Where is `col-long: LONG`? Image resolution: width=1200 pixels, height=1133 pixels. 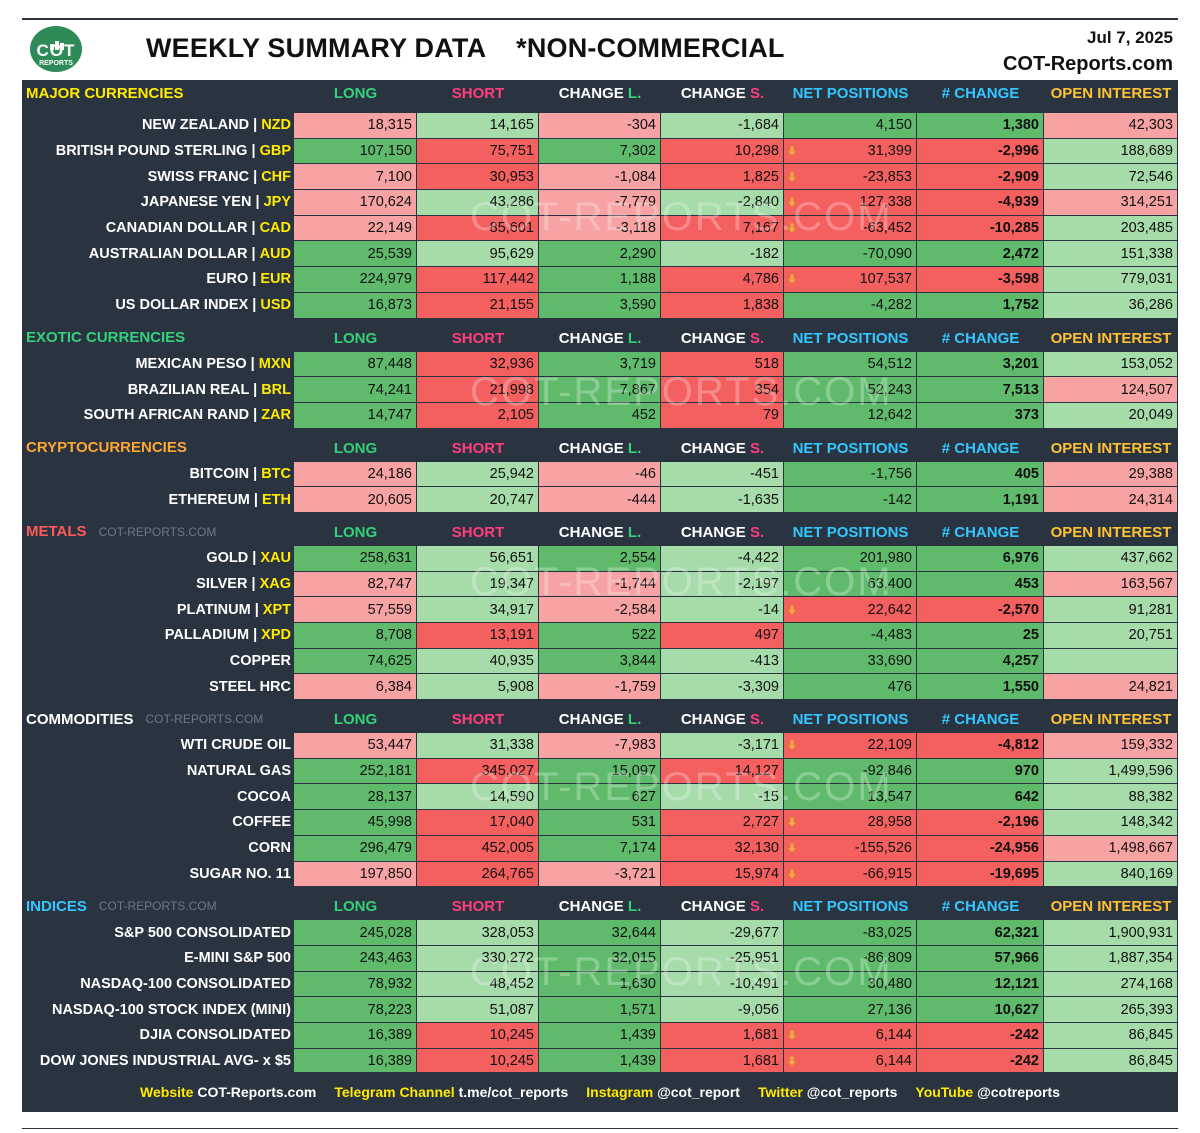
col-long: LONG is located at coordinates (355, 338).